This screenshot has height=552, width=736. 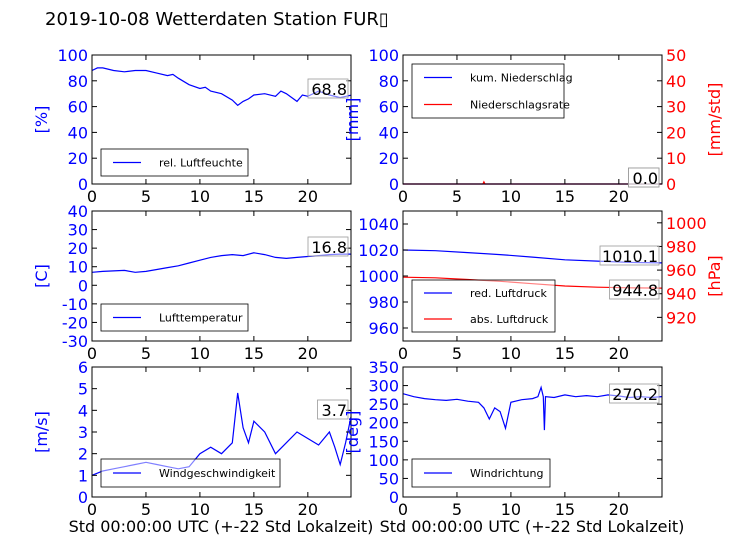 I want to click on legend-box, so click(x=483, y=306).